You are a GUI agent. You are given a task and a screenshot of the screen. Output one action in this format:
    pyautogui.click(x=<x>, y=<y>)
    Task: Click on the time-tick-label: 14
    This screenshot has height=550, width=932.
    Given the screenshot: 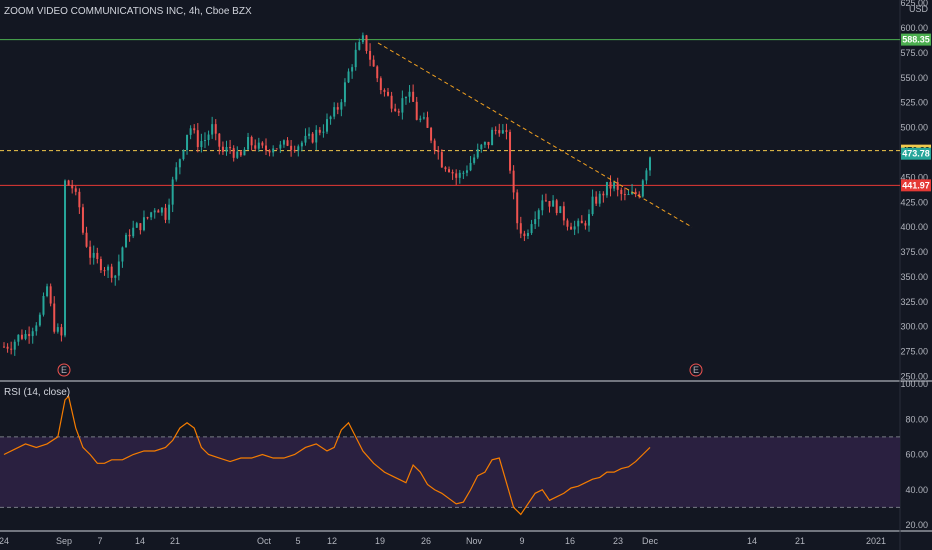 What is the action you would take?
    pyautogui.click(x=140, y=541)
    